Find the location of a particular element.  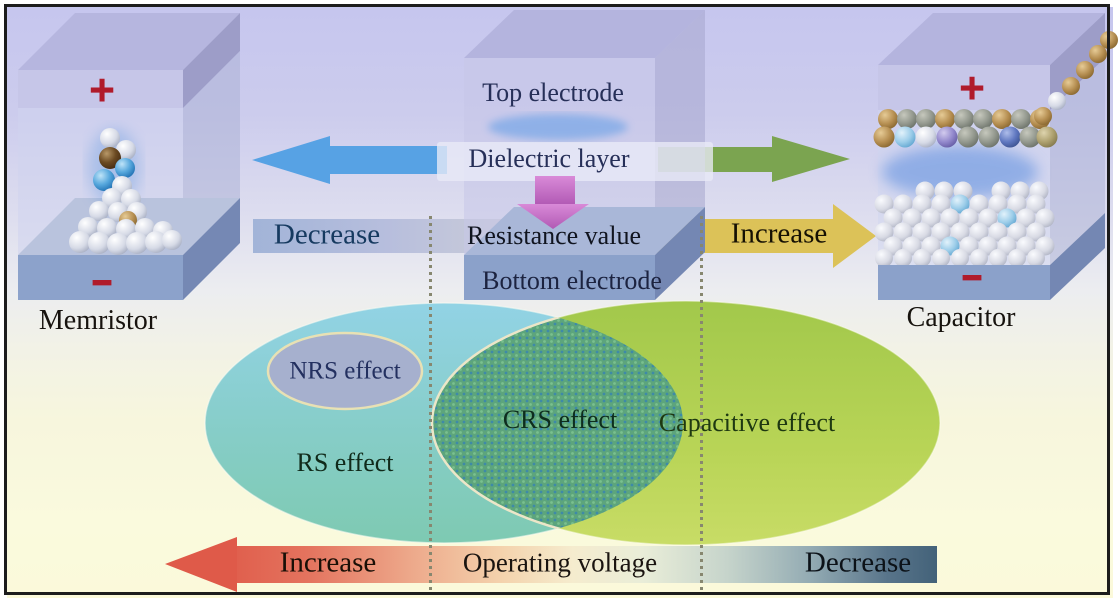

resistance-increase-arrow is located at coordinates (789, 236).